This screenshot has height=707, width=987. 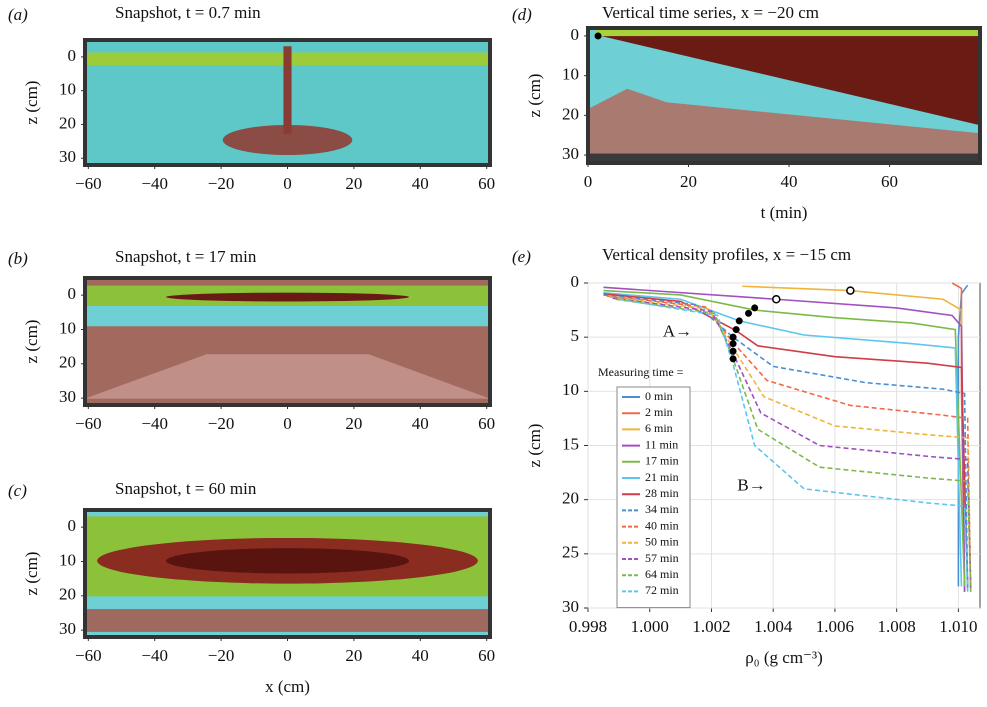 What do you see at coordinates (835, 626) in the screenshot?
I see `x-tick-label: 1.006` at bounding box center [835, 626].